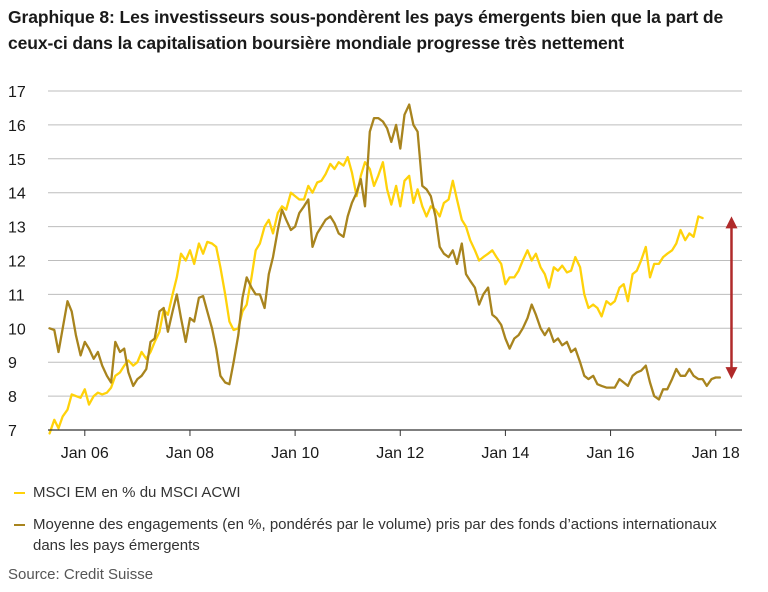 The image size is (768, 592). What do you see at coordinates (19, 493) in the screenshot?
I see `legend-swatch-em` at bounding box center [19, 493].